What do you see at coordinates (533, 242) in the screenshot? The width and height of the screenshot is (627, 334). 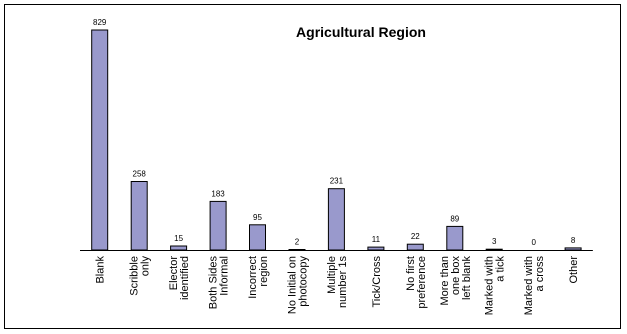 I see `data-label: 0` at bounding box center [533, 242].